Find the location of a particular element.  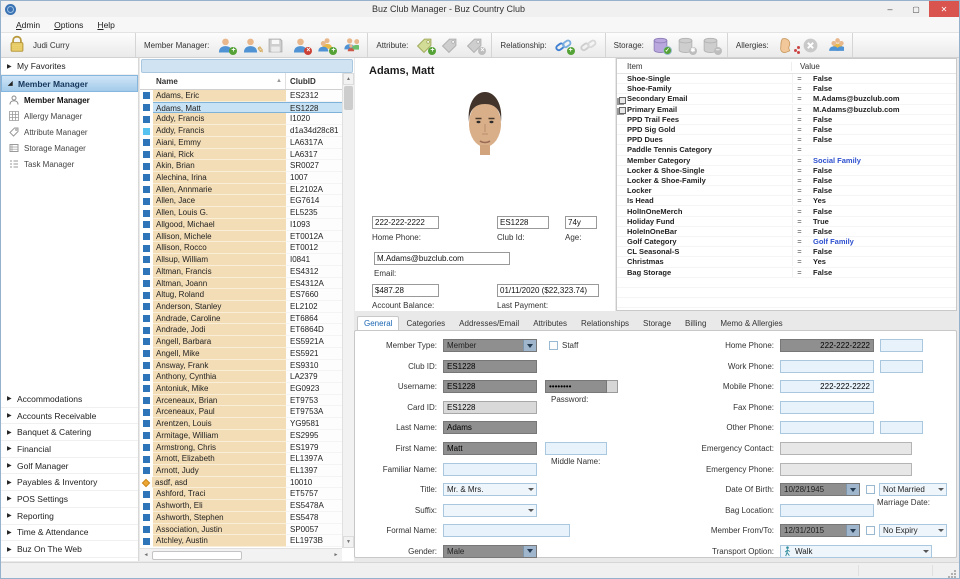

member-row: Ashford, Traci ET5757 is located at coordinates (241, 494).